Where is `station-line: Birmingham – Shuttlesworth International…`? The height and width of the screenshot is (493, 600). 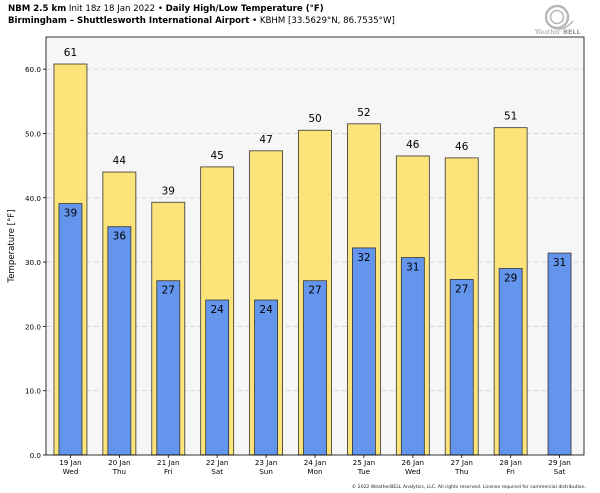 station-line: Birmingham – Shuttlesworth International… is located at coordinates (201, 21).